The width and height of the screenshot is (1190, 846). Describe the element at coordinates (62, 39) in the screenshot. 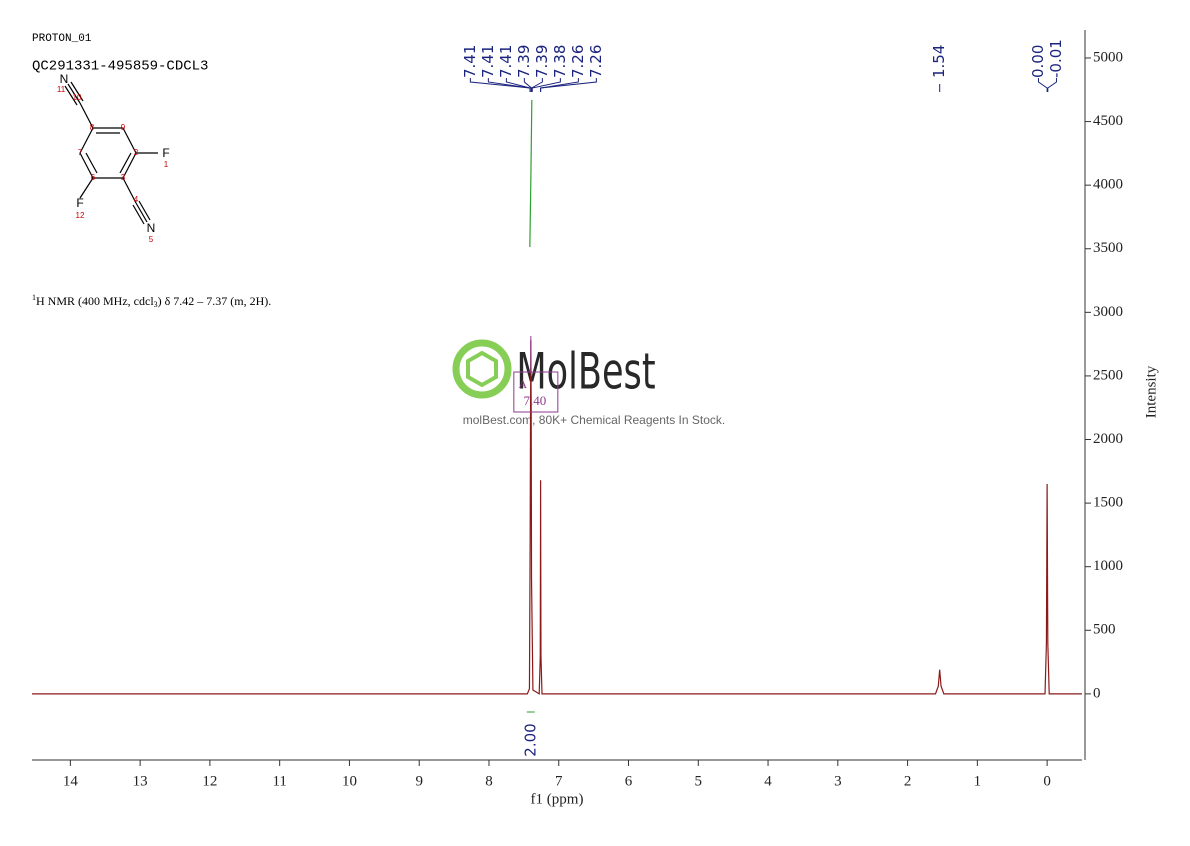

I see `experiment: PROTON_01` at that location.